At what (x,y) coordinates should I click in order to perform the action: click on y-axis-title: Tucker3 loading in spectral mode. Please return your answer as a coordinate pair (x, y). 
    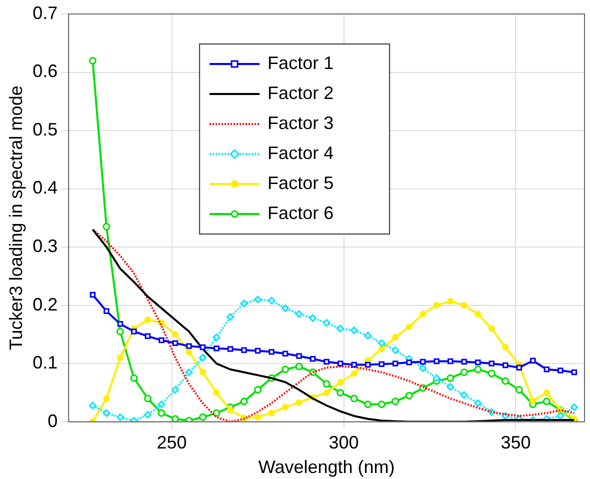
    Looking at the image, I should click on (16, 218).